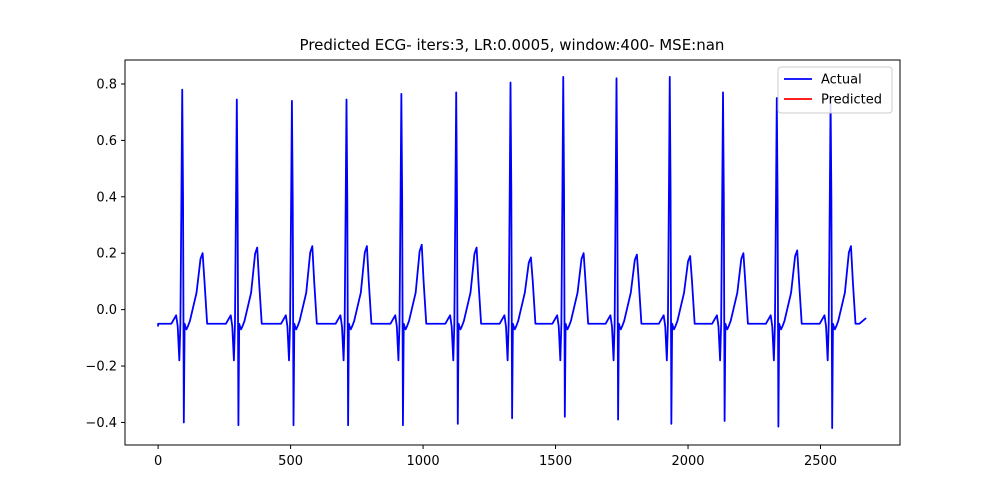 This screenshot has height=500, width=1000. Describe the element at coordinates (835, 90) in the screenshot. I see `legend: Actual Predicted` at that location.